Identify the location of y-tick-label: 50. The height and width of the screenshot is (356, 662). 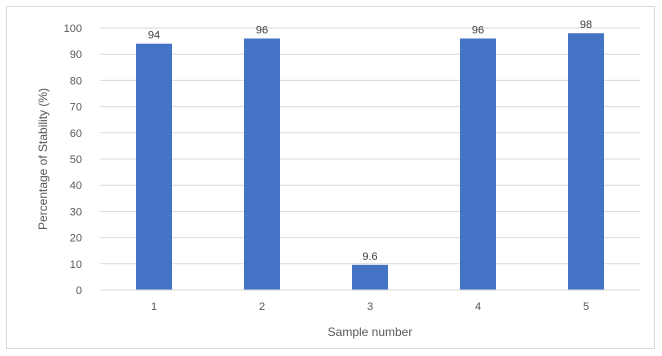
(76, 160).